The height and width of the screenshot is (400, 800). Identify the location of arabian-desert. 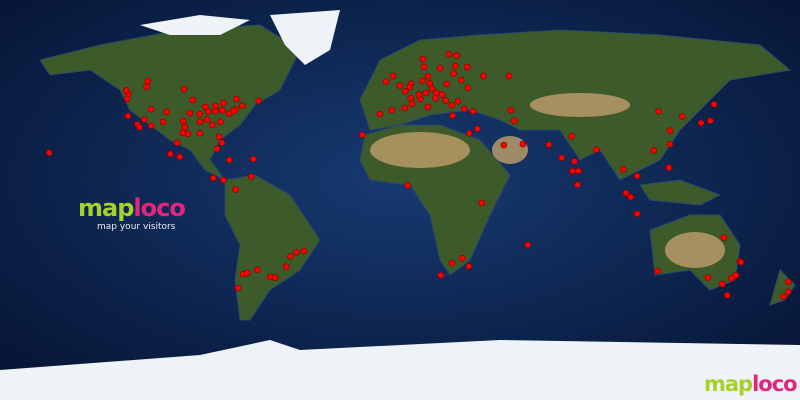
(510, 150).